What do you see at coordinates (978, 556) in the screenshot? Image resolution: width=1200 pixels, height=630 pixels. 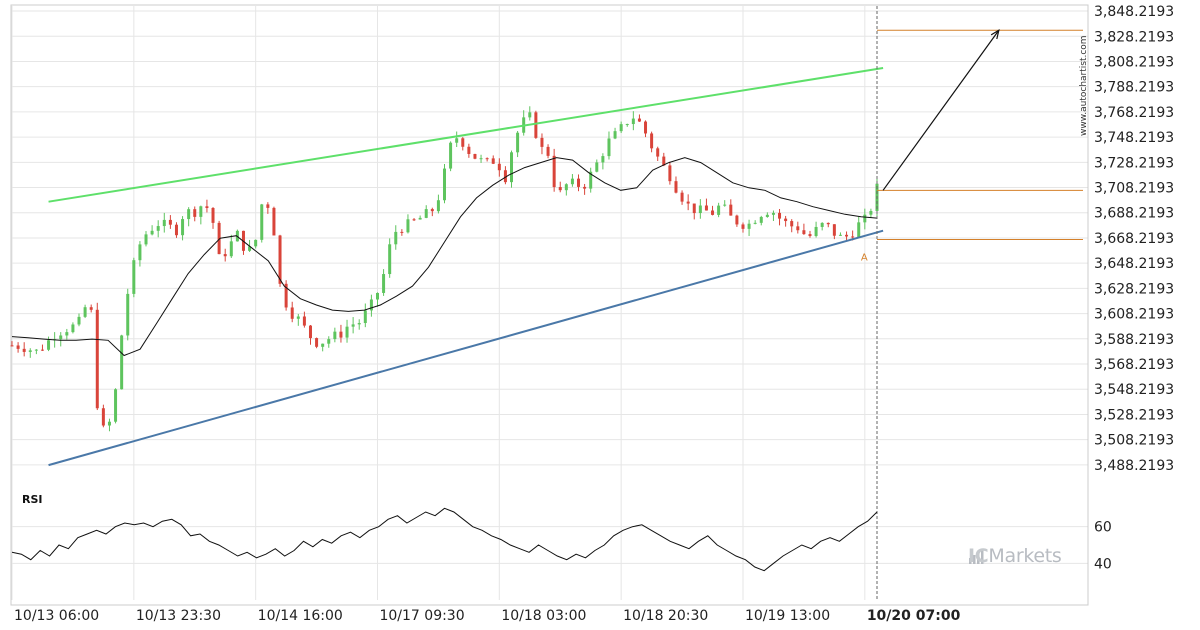 I see `brand-prefix: IC` at bounding box center [978, 556].